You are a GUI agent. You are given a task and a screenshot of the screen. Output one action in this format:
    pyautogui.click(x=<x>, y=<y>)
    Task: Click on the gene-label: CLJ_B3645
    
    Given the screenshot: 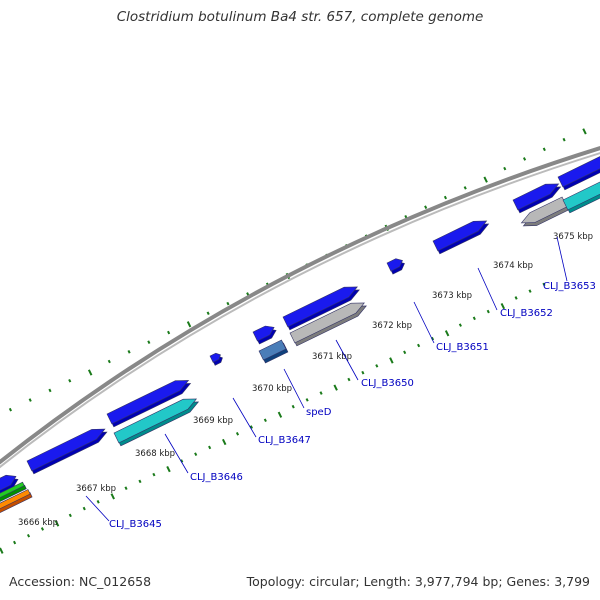 What is the action you would take?
    pyautogui.click(x=135, y=524)
    